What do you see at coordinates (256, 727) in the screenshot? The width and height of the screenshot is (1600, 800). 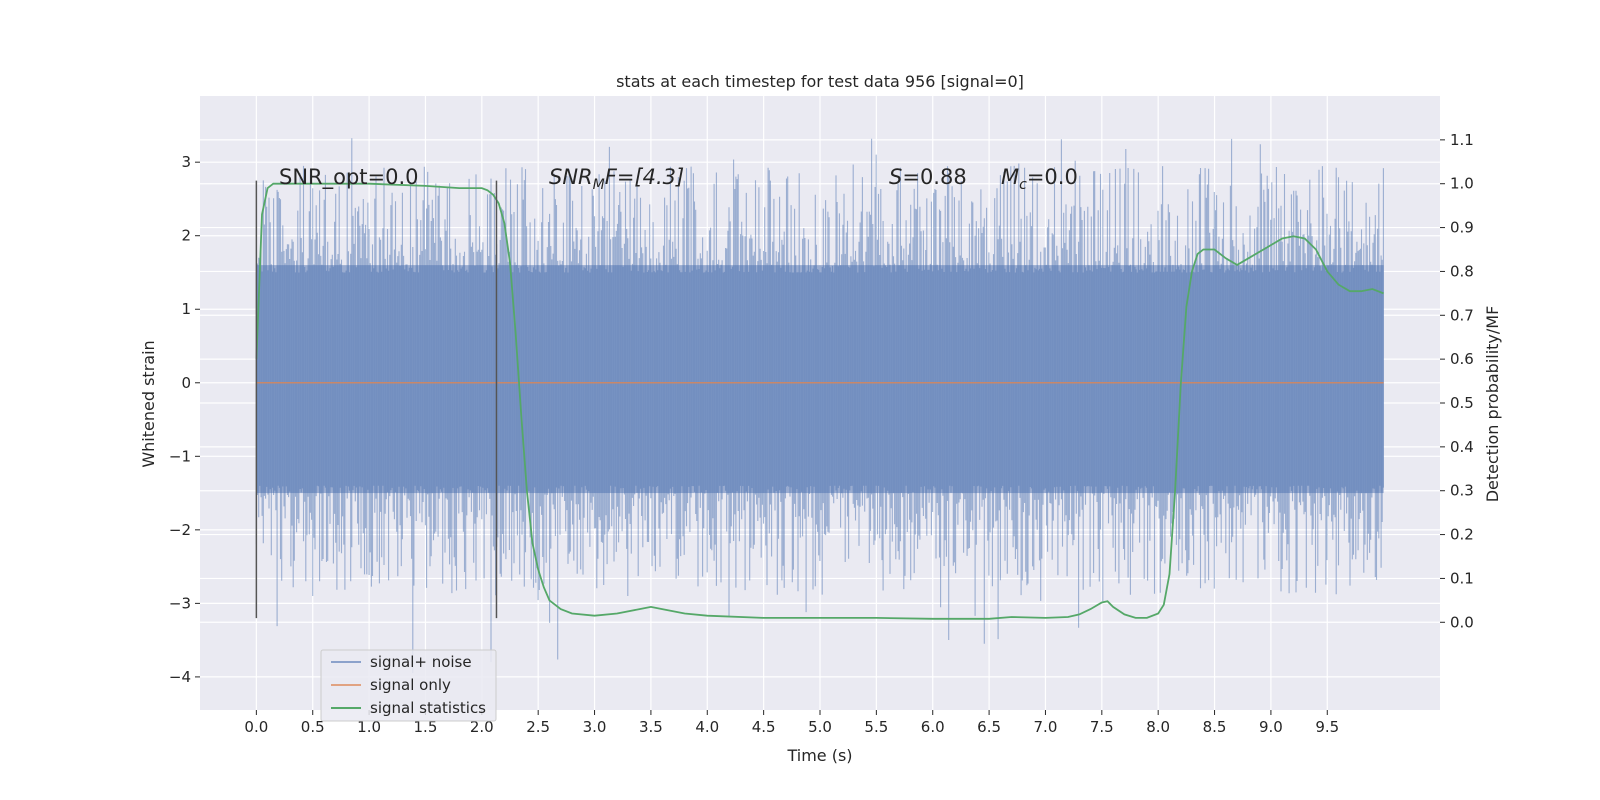 I see `x-tick-label: 0.0` at bounding box center [256, 727].